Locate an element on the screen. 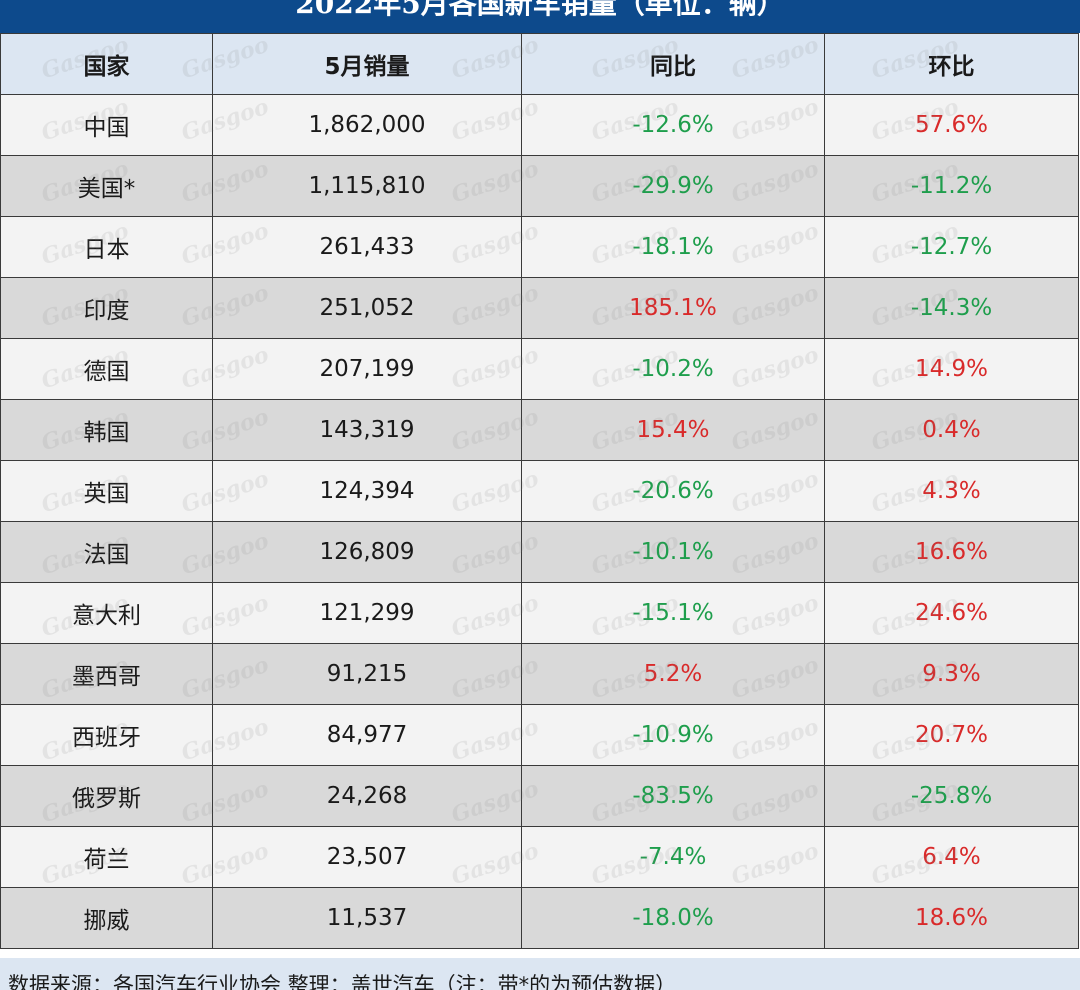 The height and width of the screenshot is (990, 1080). cell-country: 荷兰 is located at coordinates (106, 857).